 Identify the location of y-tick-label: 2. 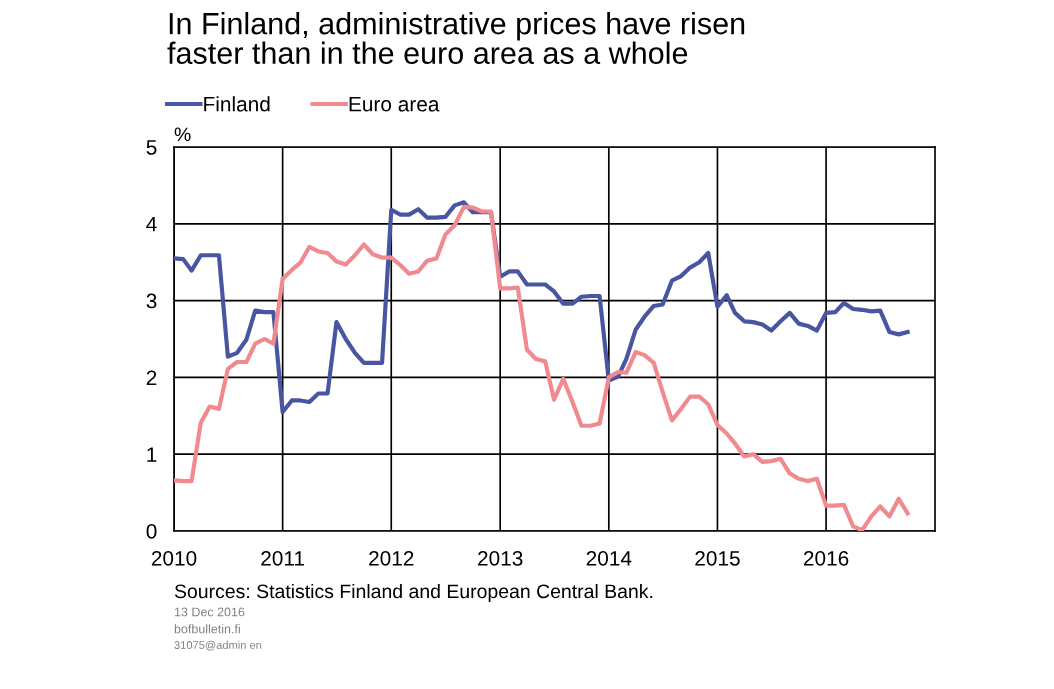
(151, 377).